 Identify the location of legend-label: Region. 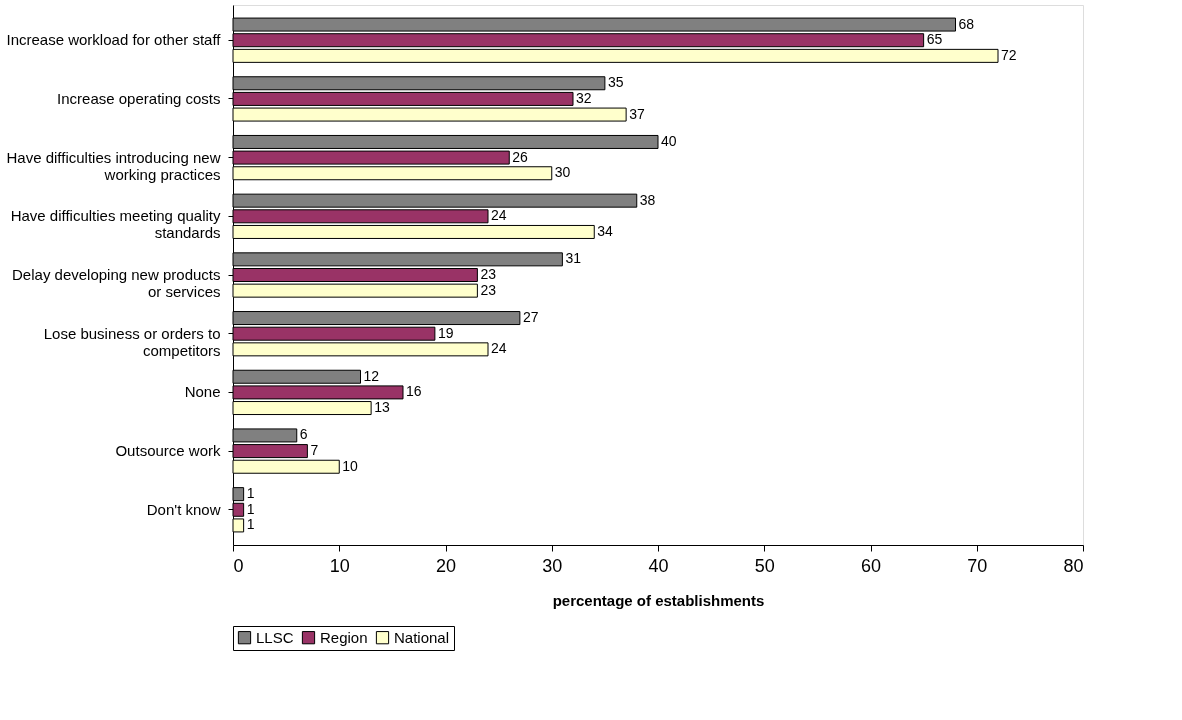
(344, 637).